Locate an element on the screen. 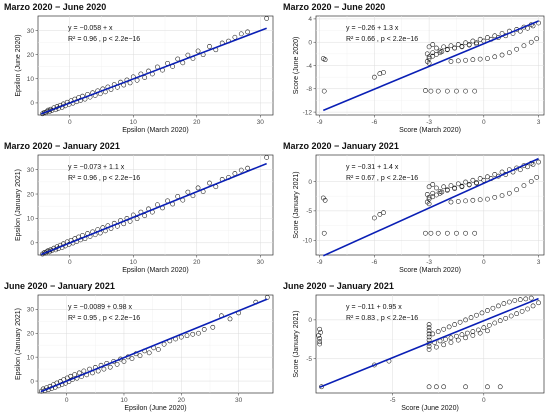  y-tick-label: 0 is located at coordinates (32, 103).